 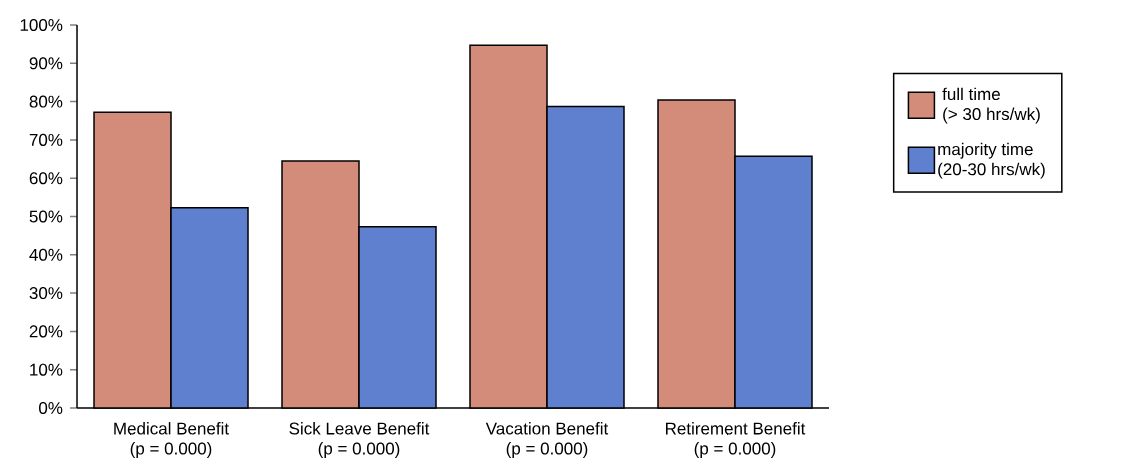 What do you see at coordinates (991, 105) in the screenshot?
I see `legend-label: full time (> 30 hrs/wk)` at bounding box center [991, 105].